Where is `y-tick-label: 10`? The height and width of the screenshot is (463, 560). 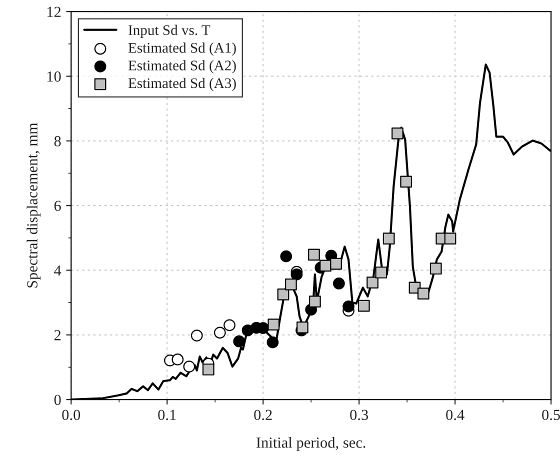 y-tick-label: 10 is located at coordinates (54, 76).